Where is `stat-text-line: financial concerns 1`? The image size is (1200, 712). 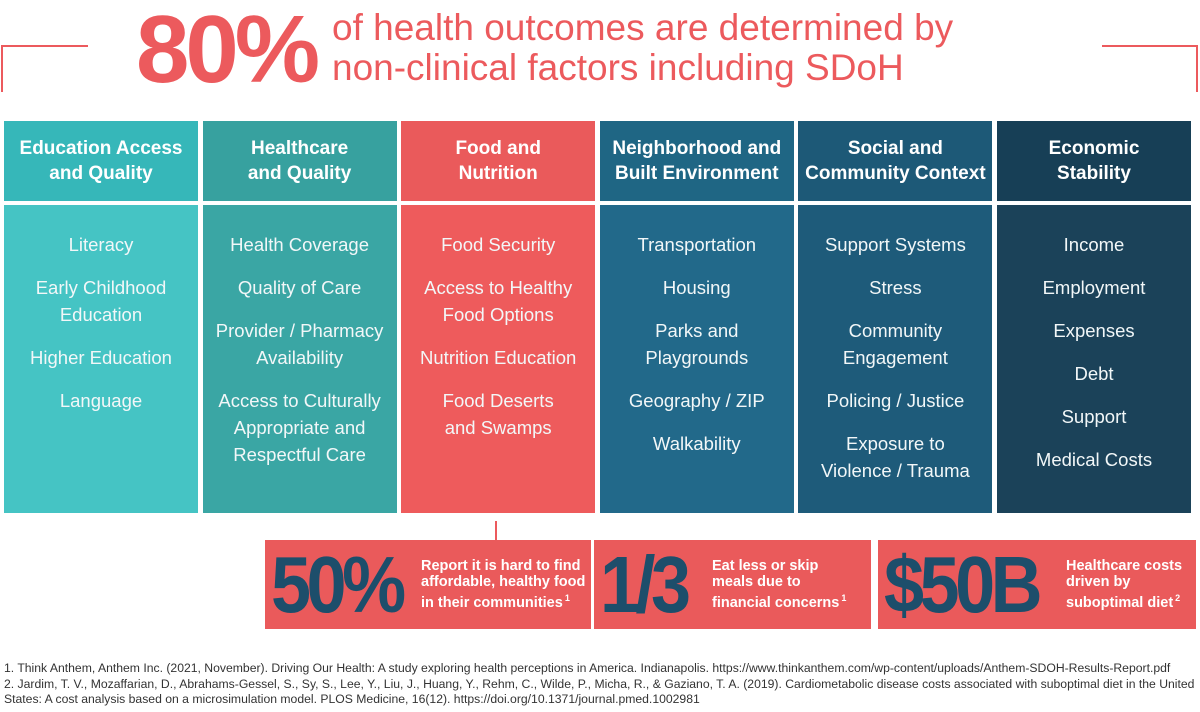 stat-text-line: financial concerns 1 is located at coordinates (779, 600).